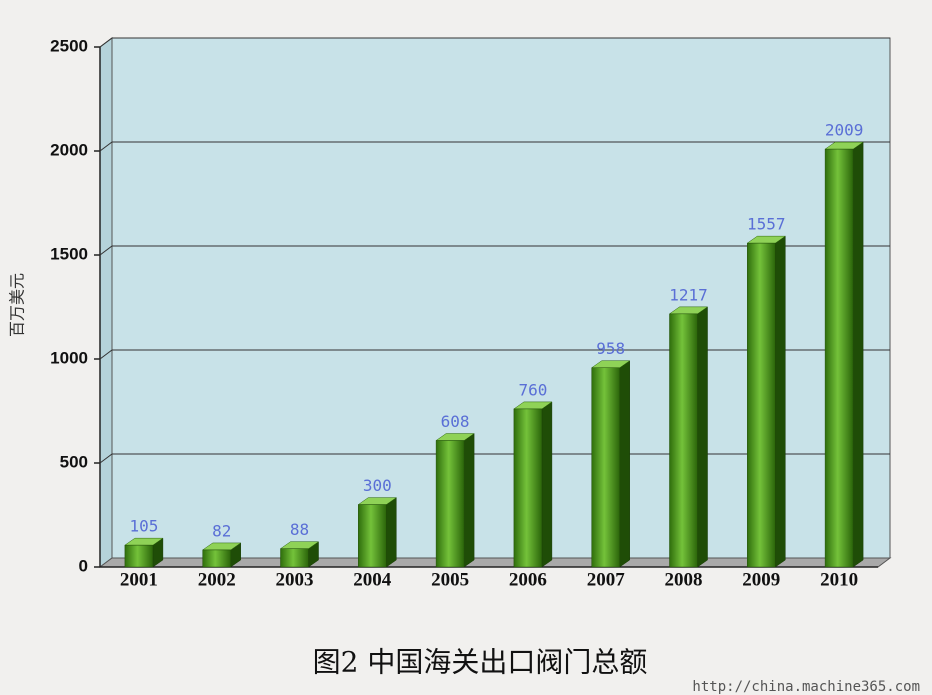 The height and width of the screenshot is (695, 932). I want to click on value-label: 2009, so click(844, 130).